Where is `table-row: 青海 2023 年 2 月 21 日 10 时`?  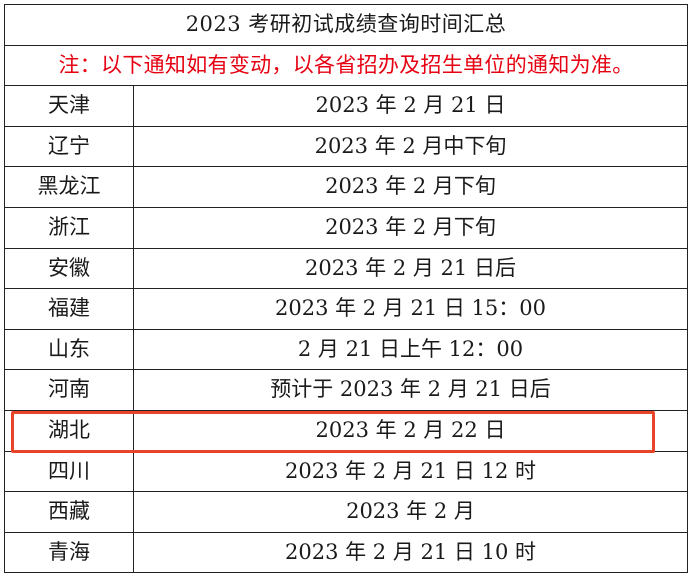
table-row: 青海 2023 年 2 月 21 日 10 时 is located at coordinates (346, 552).